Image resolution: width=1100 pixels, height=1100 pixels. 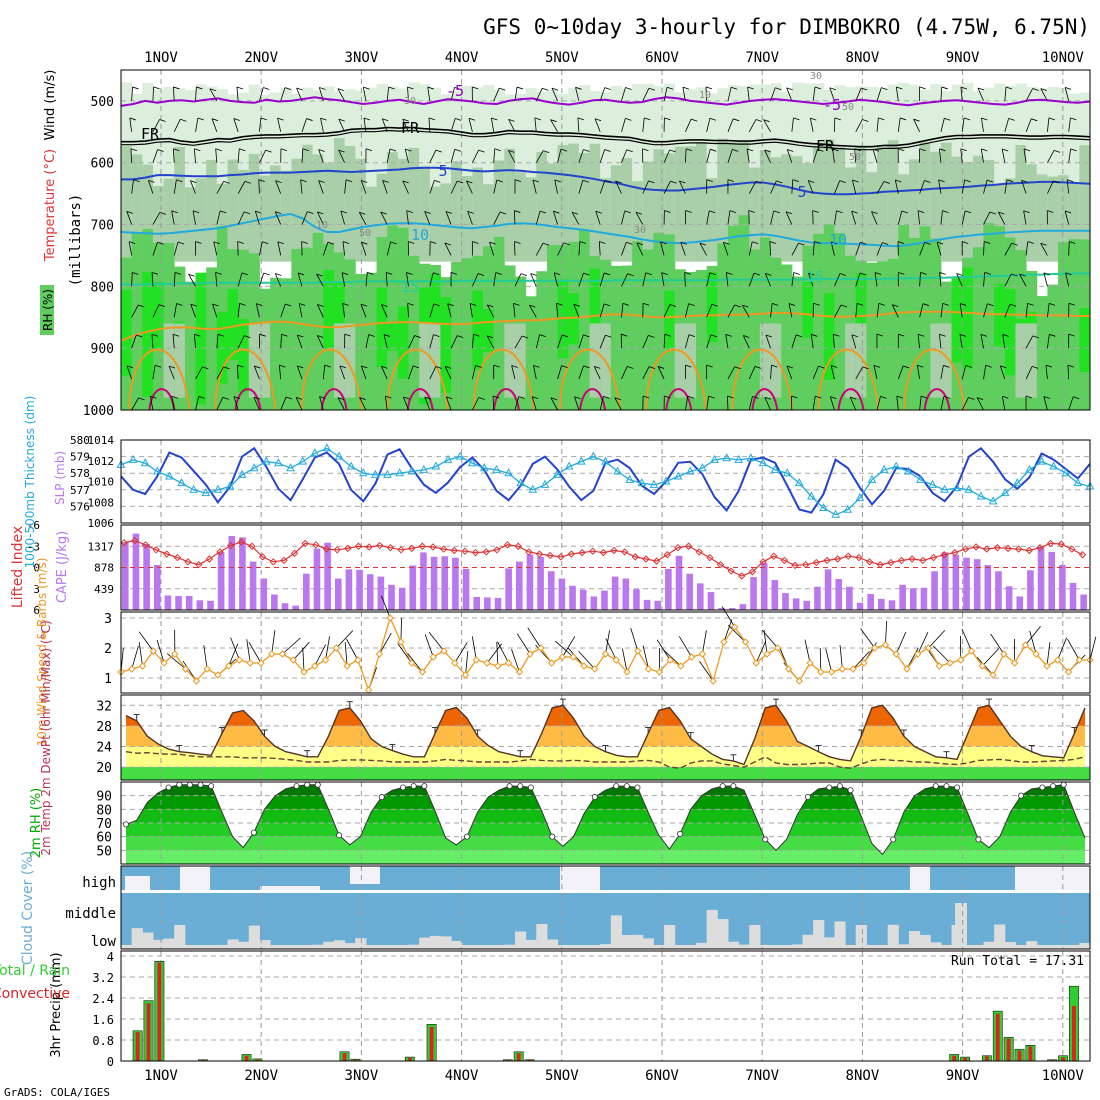 I want to click on temp-tick-label: 20, so click(x=104, y=768).